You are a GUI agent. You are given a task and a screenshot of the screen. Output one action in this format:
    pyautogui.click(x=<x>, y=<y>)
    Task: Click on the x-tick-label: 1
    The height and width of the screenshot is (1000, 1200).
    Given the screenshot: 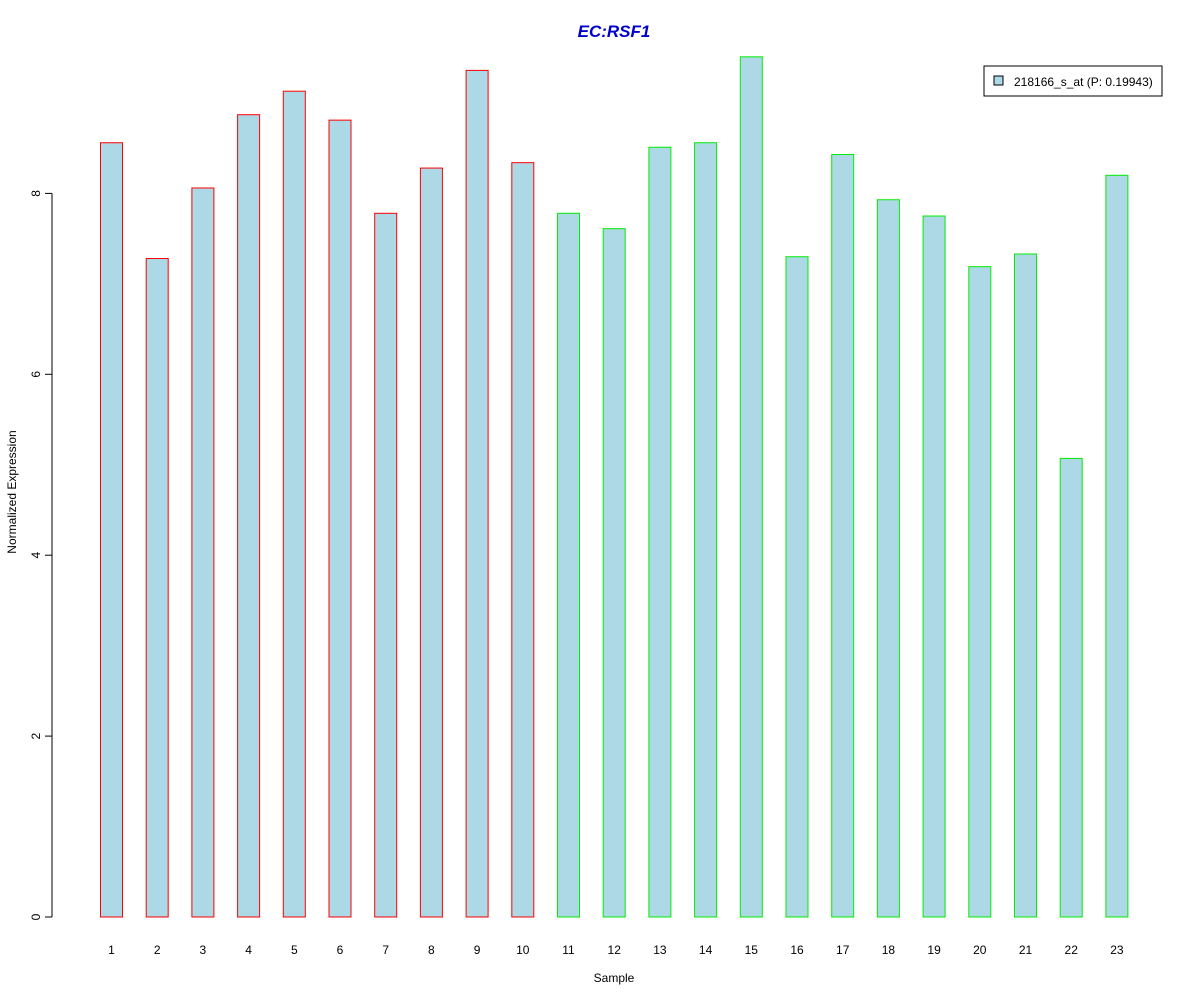 What is the action you would take?
    pyautogui.click(x=111, y=950)
    